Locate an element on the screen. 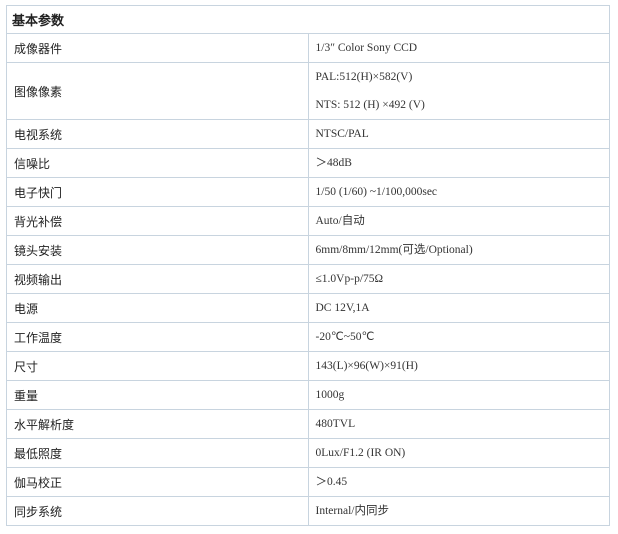 The image size is (618, 534). spec-row: 视频输出 ≤1.0Vp-p/75Ω is located at coordinates (308, 279).